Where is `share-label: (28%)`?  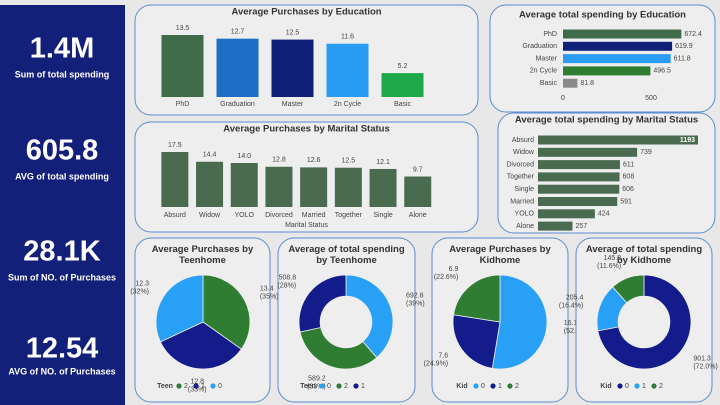
share-label: (28%) is located at coordinates (286, 286).